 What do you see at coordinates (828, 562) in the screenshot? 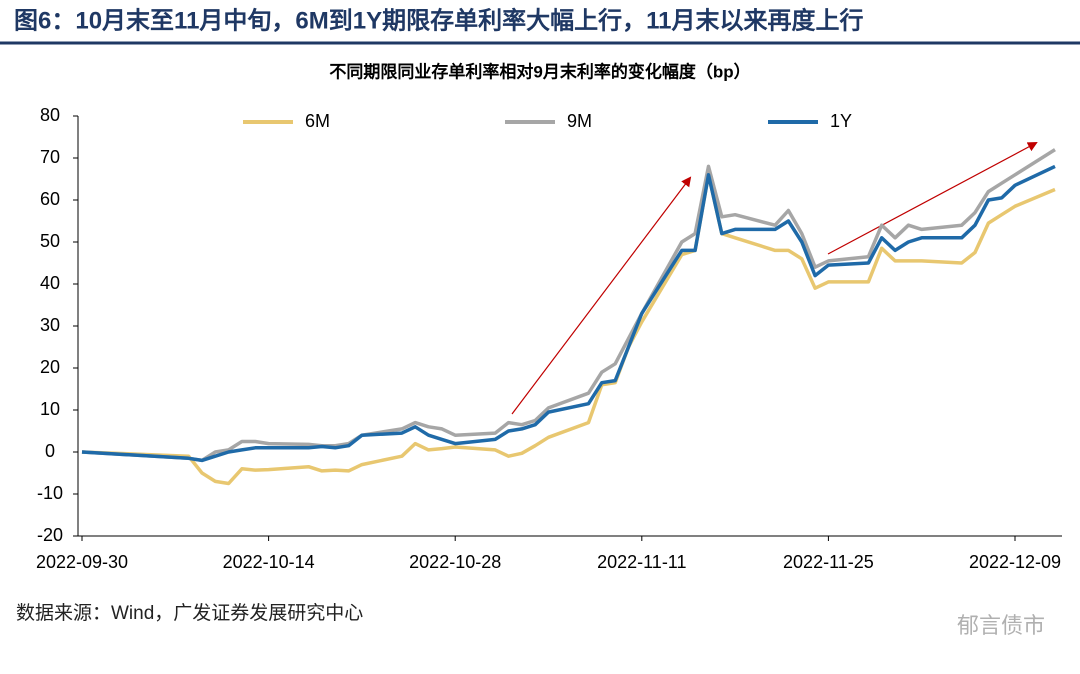
I see `x-tick-label: 2022-11-25` at bounding box center [828, 562].